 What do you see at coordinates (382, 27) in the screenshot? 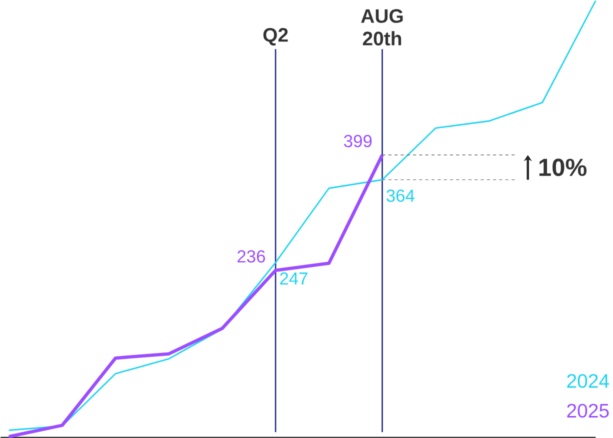
I see `annotation: AUG 20th` at bounding box center [382, 27].